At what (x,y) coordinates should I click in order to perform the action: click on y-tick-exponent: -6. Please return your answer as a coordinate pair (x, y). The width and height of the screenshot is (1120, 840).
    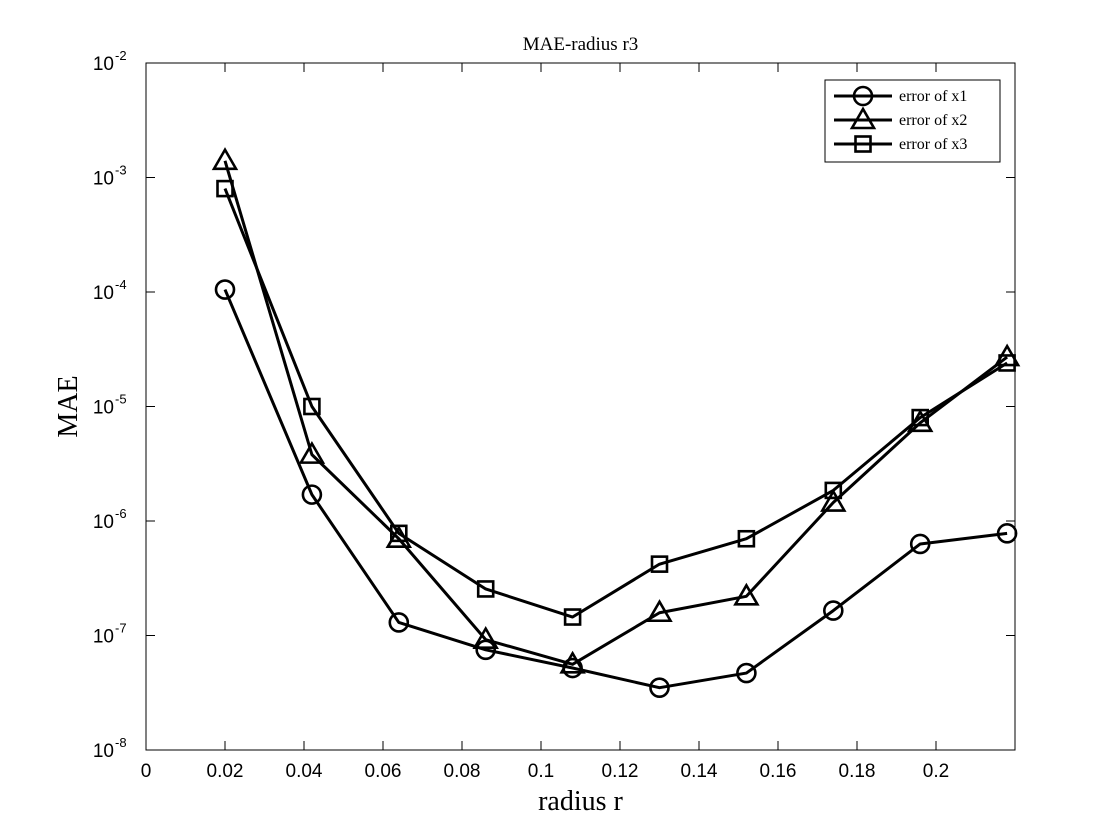
    Looking at the image, I should click on (121, 513).